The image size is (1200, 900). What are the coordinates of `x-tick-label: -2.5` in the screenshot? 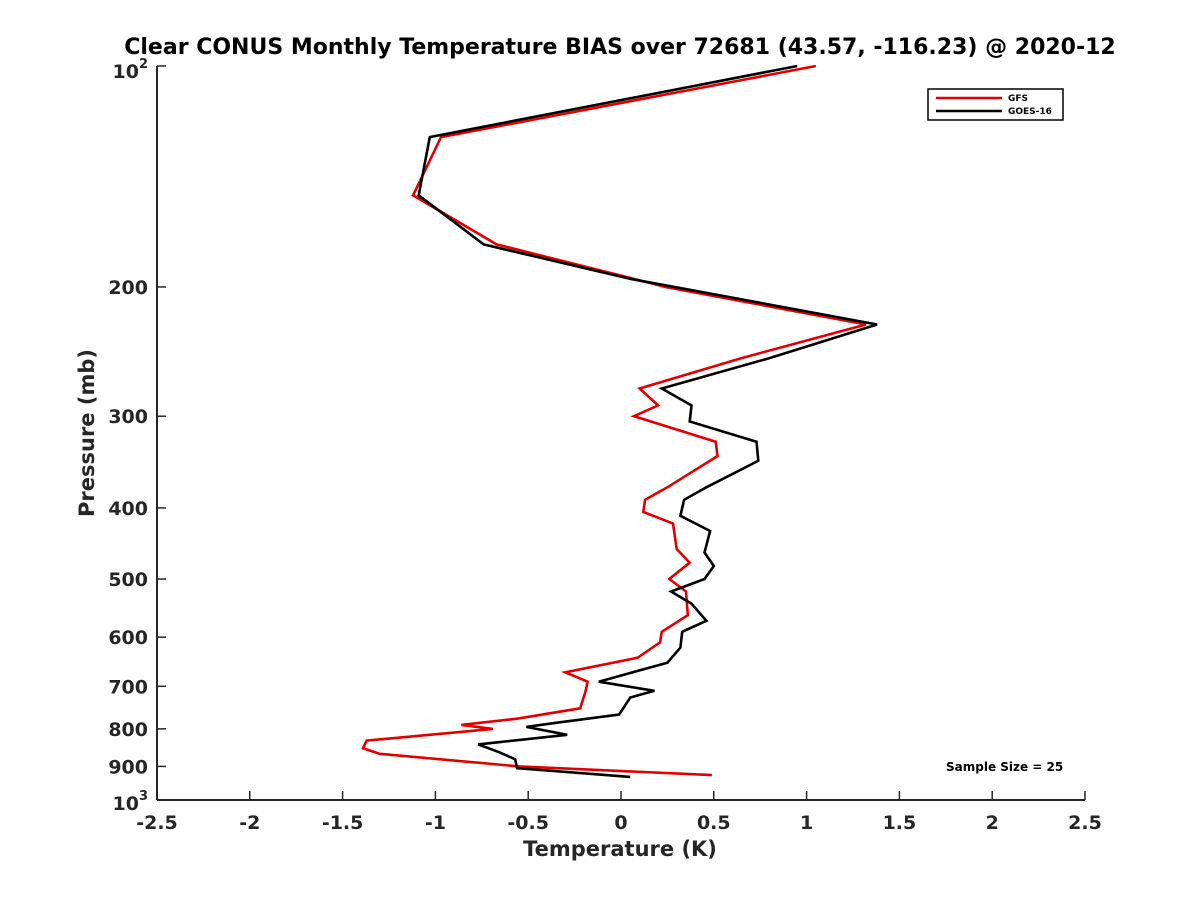 It's located at (157, 823).